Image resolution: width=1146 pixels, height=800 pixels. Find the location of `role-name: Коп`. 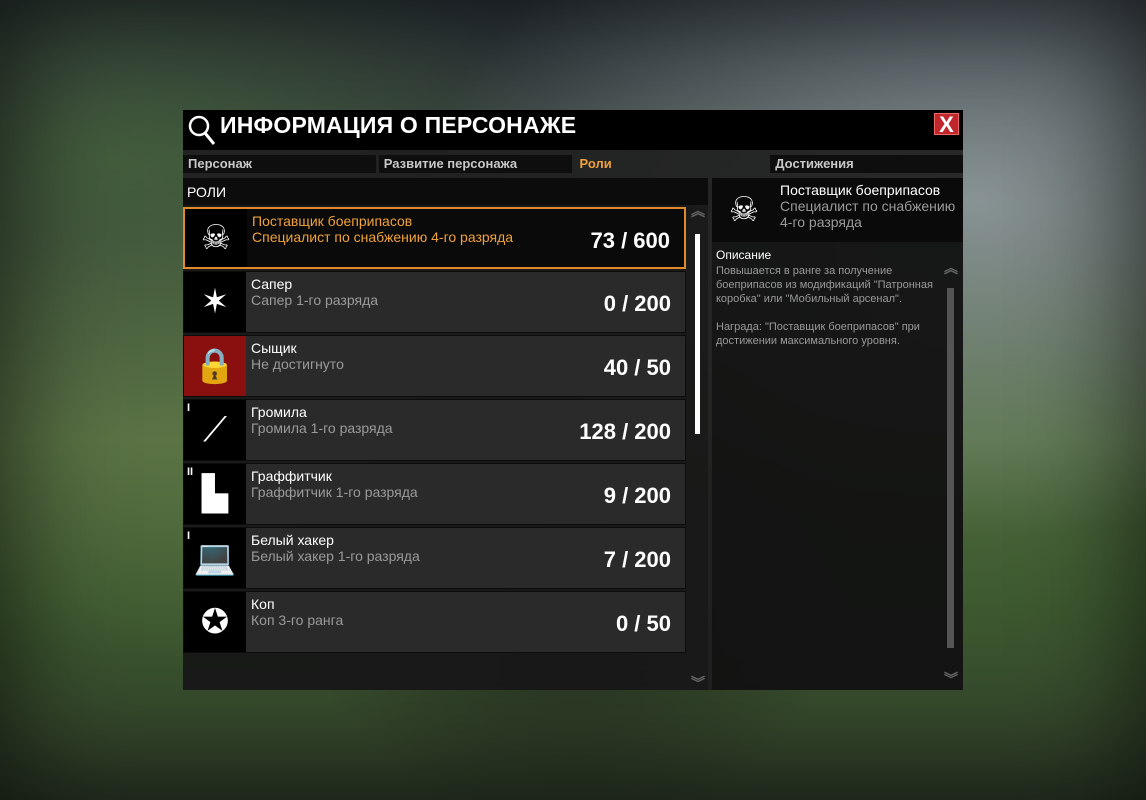

role-name: Коп is located at coordinates (263, 604).